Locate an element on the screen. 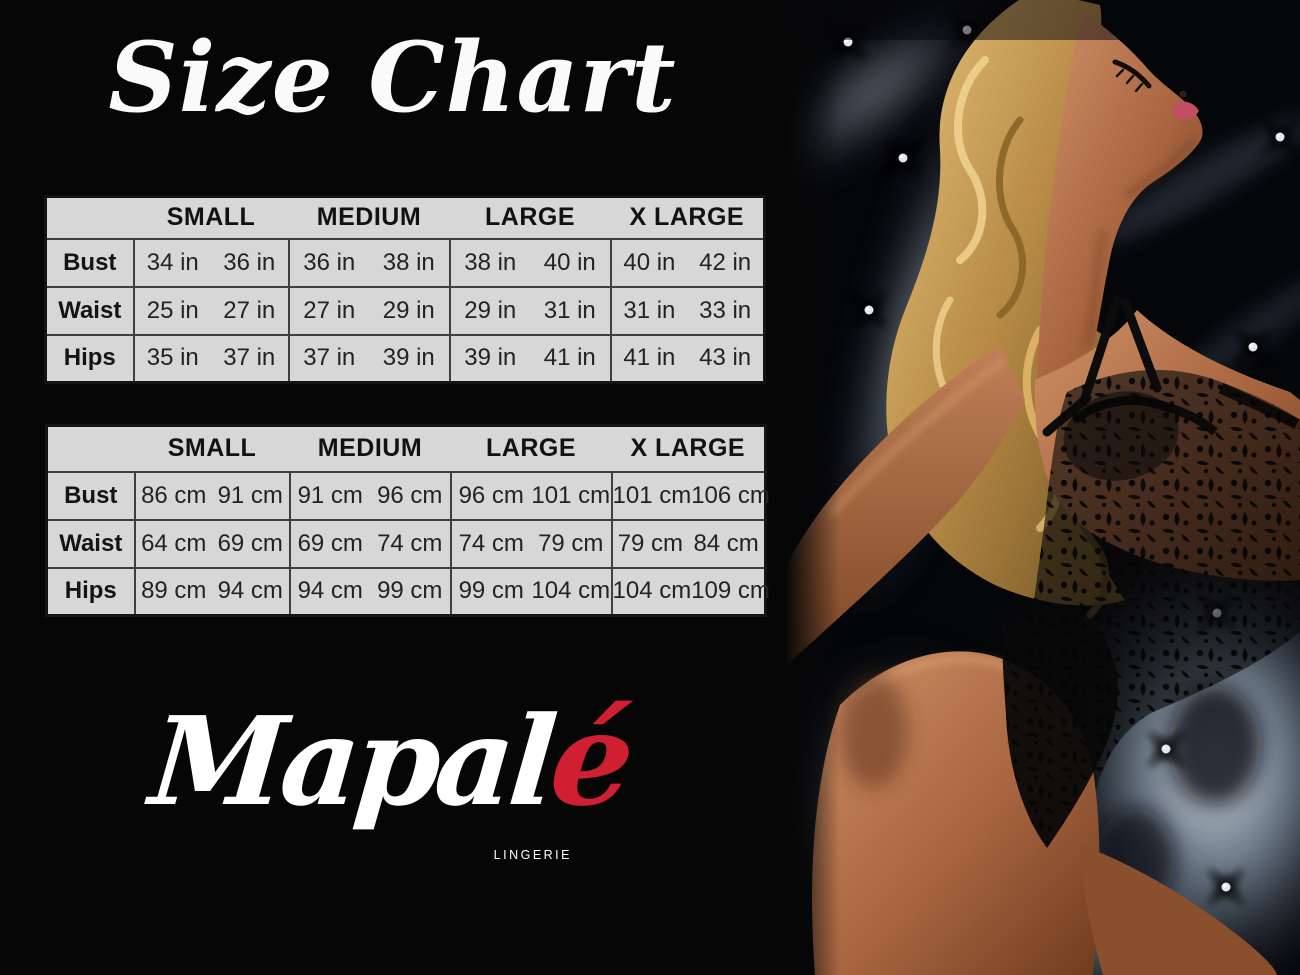 This screenshot has width=1300, height=975. page-title: Size Chart is located at coordinates (392, 77).